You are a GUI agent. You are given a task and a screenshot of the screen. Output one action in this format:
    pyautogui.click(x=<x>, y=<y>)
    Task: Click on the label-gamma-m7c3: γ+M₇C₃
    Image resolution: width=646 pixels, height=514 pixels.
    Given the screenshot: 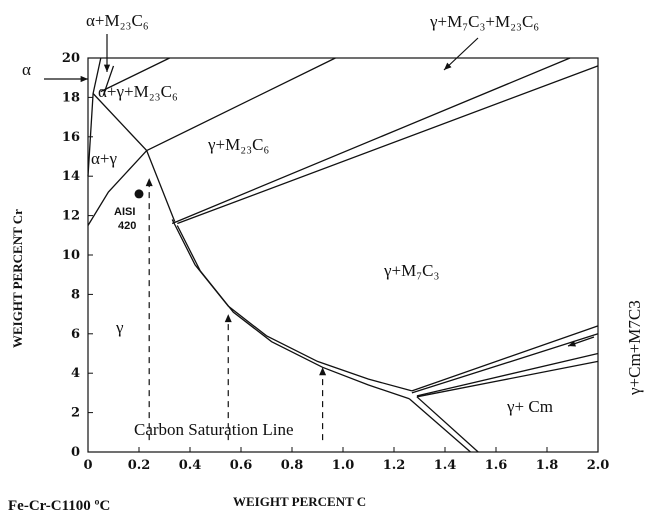 What is the action you would take?
    pyautogui.click(x=411, y=270)
    